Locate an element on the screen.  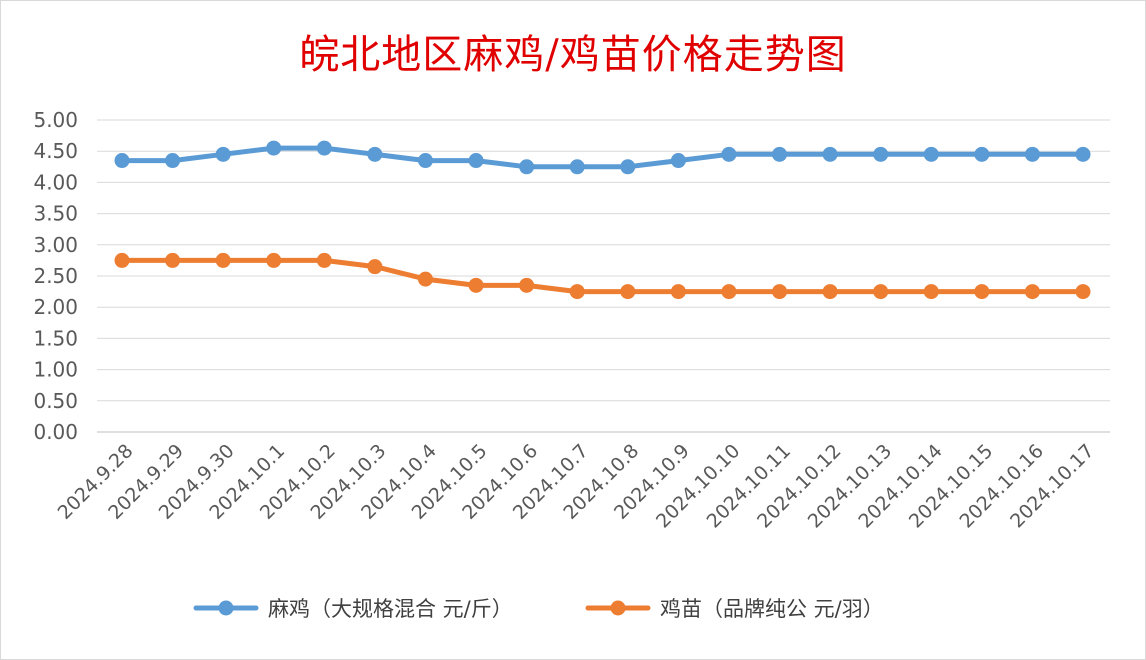
y-tick-label: 4.00 is located at coordinates (55, 182).